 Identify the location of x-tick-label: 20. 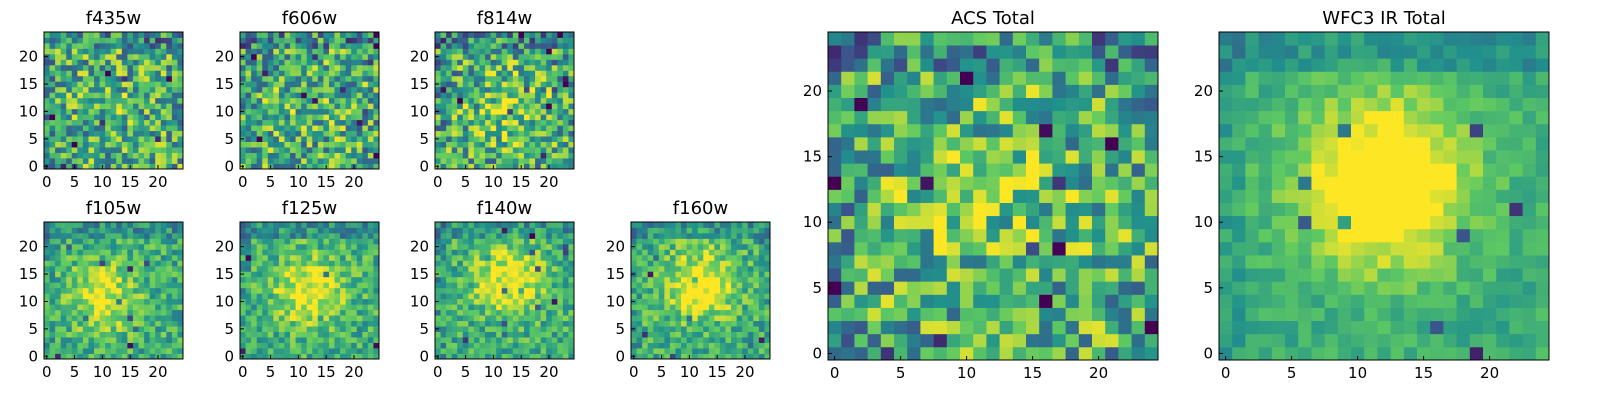
(548, 182).